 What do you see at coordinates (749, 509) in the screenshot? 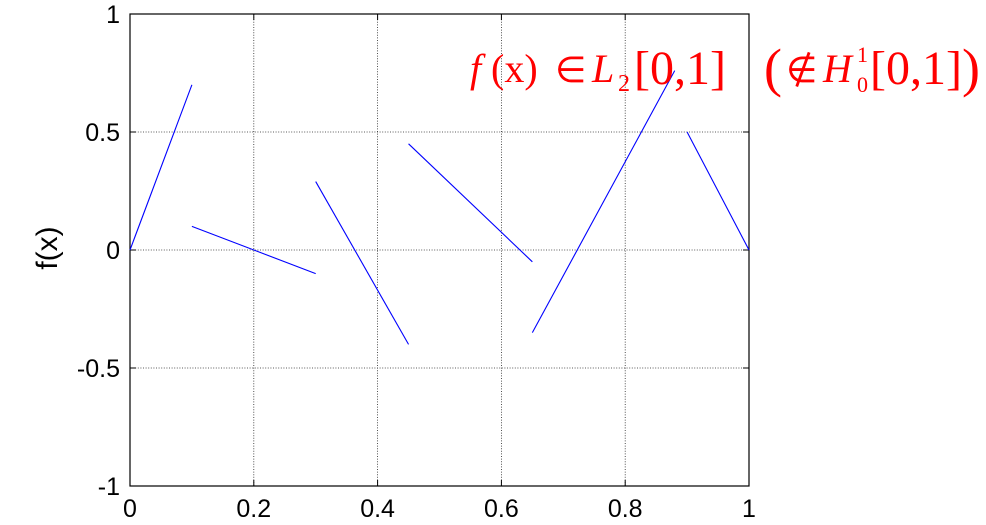
I see `x-tick-label: 1` at bounding box center [749, 509].